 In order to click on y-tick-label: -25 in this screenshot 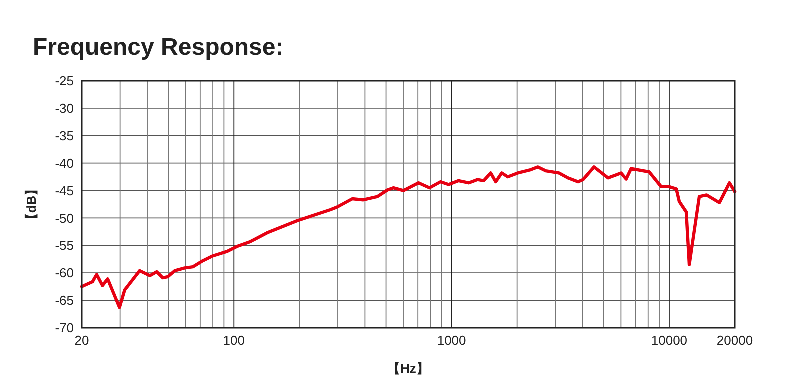, I will do `click(64, 81)`.